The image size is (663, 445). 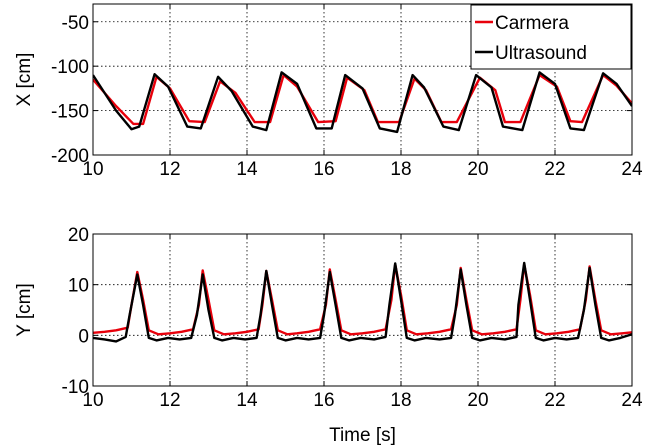 What do you see at coordinates (75, 23) in the screenshot?
I see `y-tick-label: -50` at bounding box center [75, 23].